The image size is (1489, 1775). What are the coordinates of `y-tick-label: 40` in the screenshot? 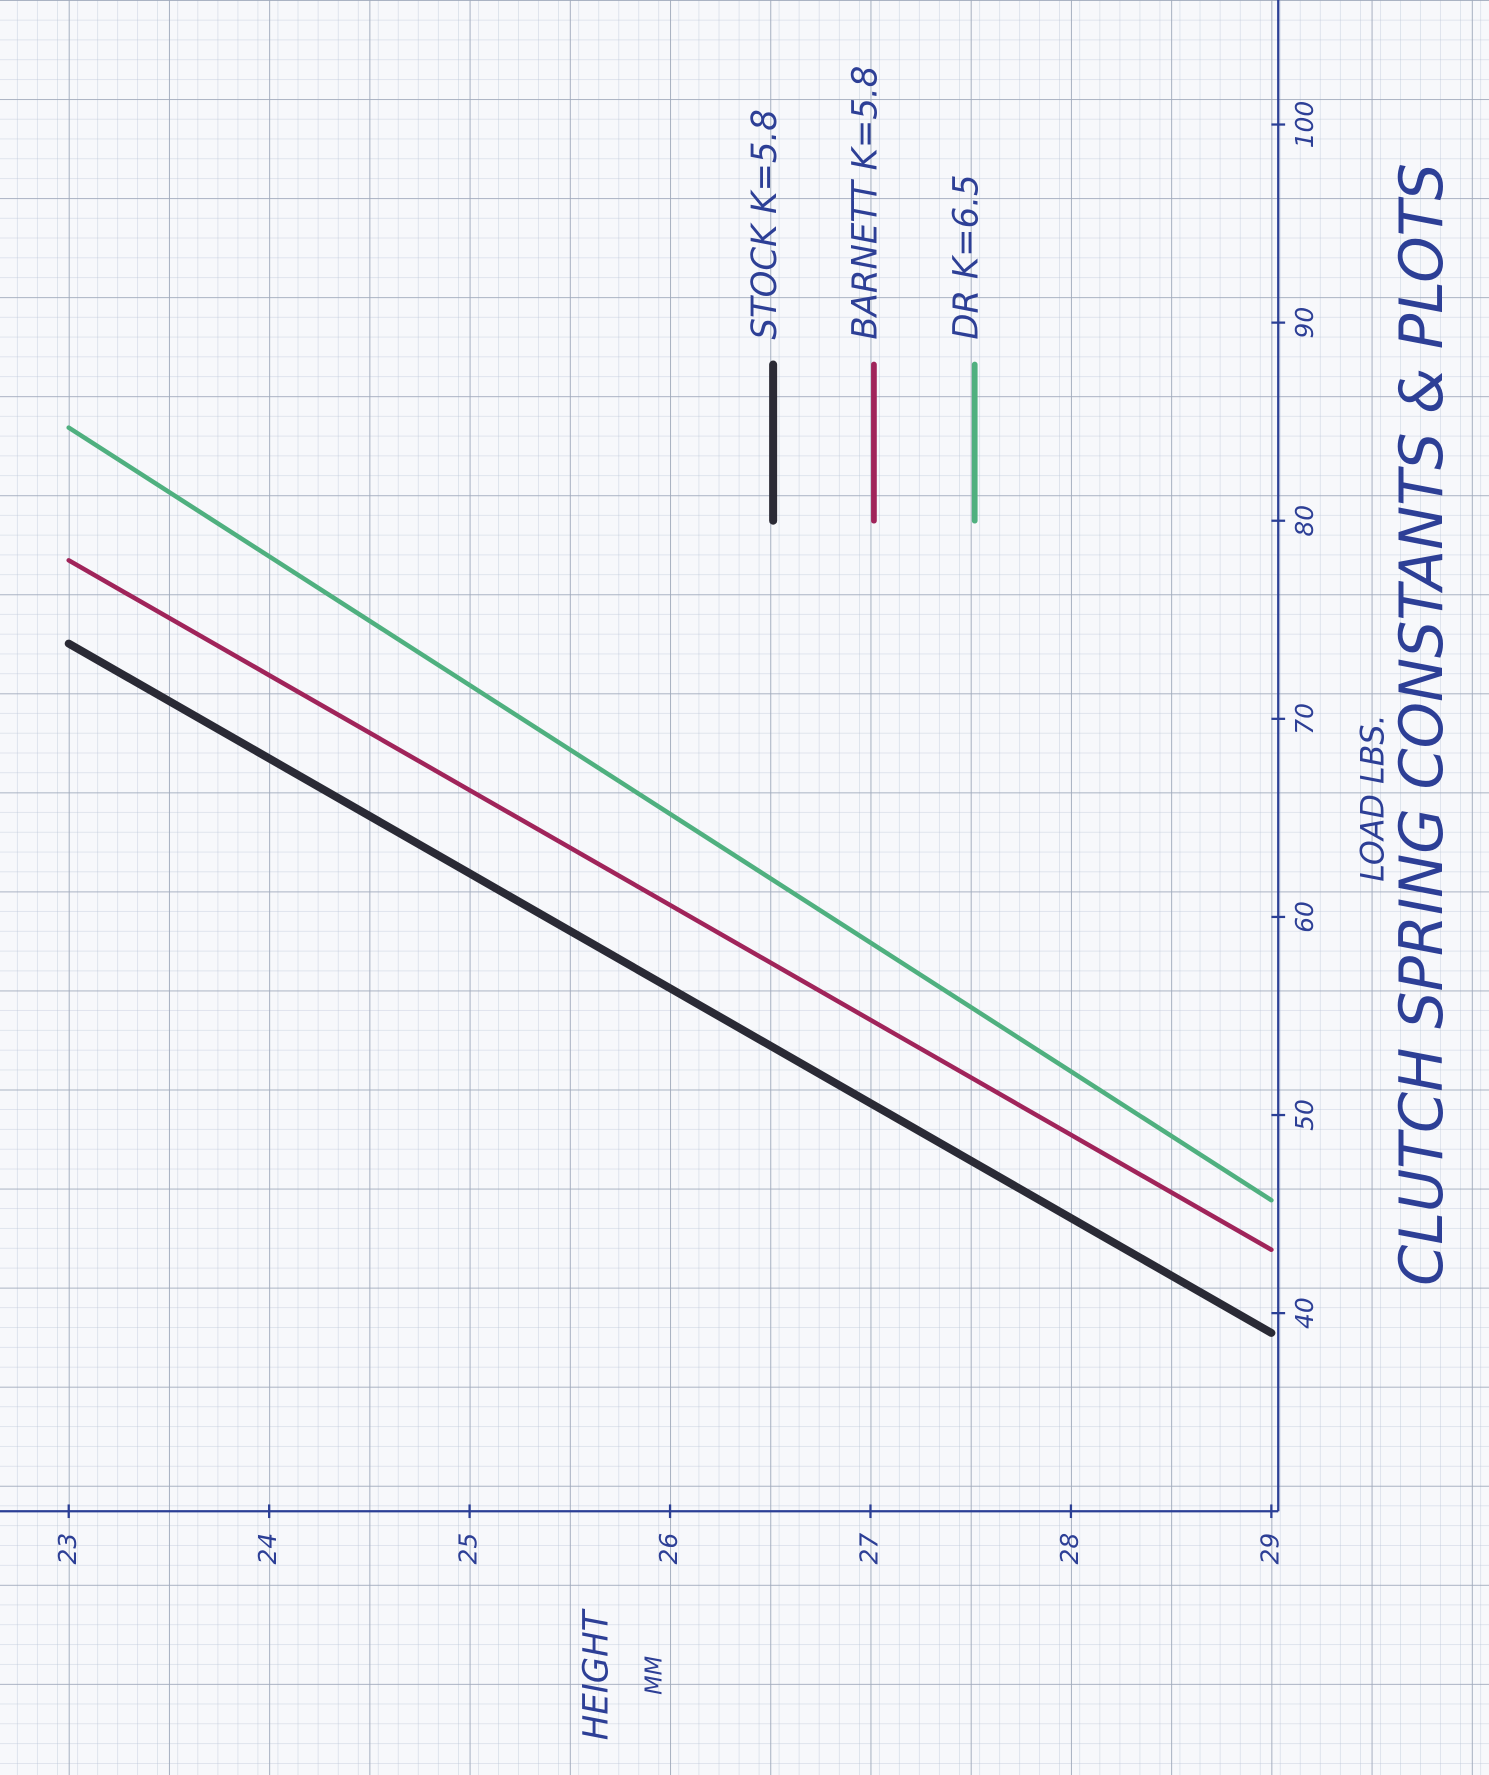 It's located at (1304, 1313).